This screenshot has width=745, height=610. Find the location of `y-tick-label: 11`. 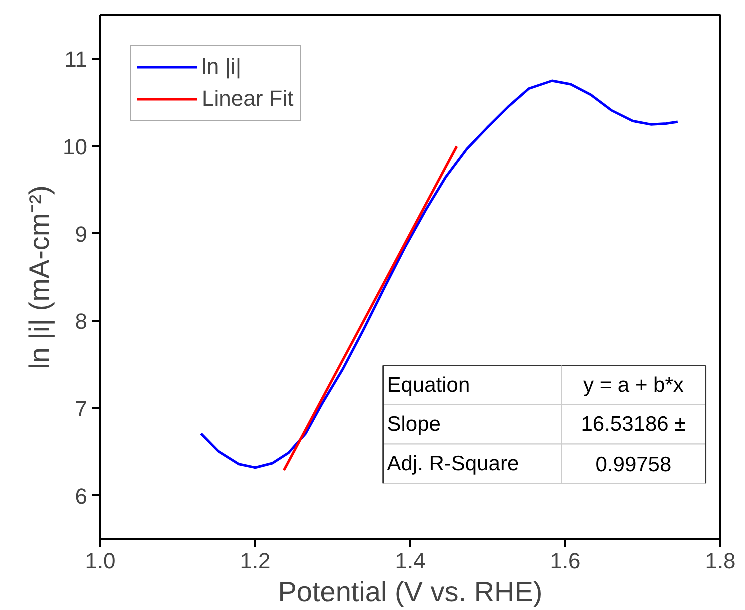

y-tick-label: 11 is located at coordinates (76, 59).